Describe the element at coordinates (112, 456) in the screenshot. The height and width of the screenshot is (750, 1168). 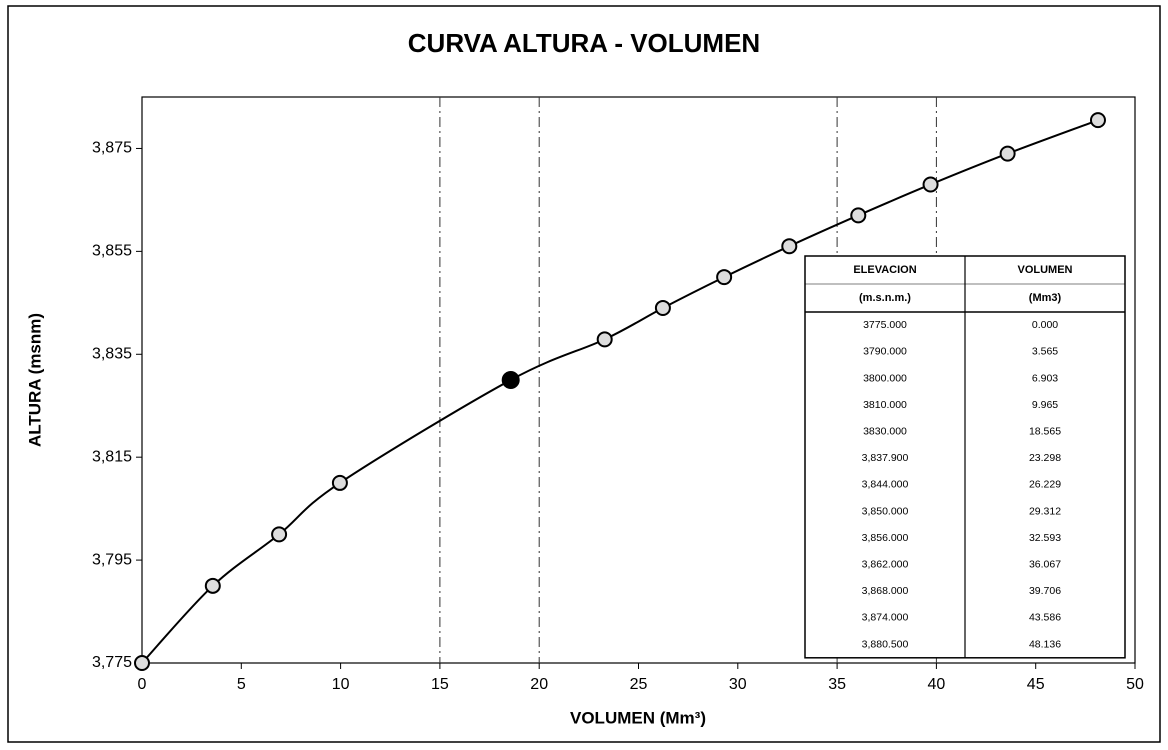
I see `y-tick-label: 3,815` at that location.